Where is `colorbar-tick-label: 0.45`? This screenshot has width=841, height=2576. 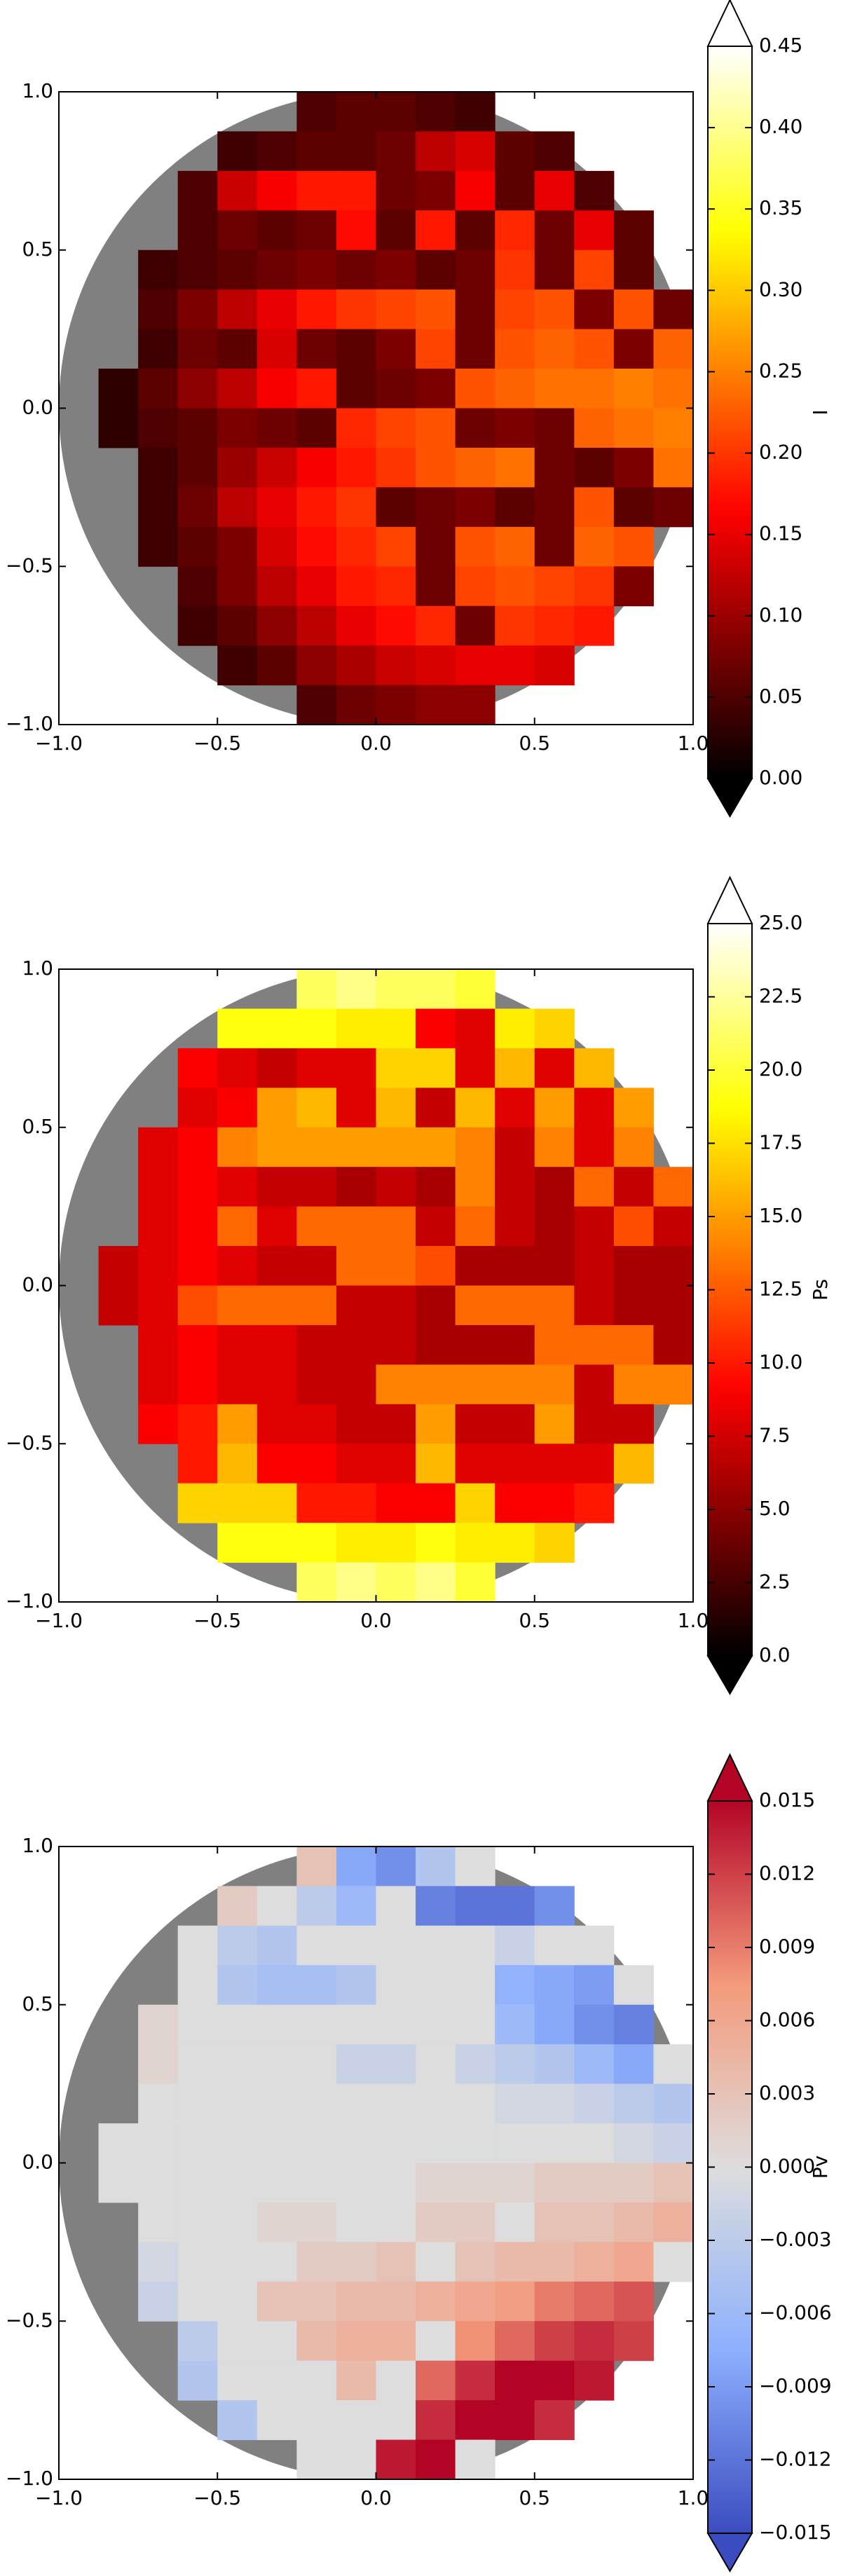
colorbar-tick-label: 0.45 is located at coordinates (780, 45).